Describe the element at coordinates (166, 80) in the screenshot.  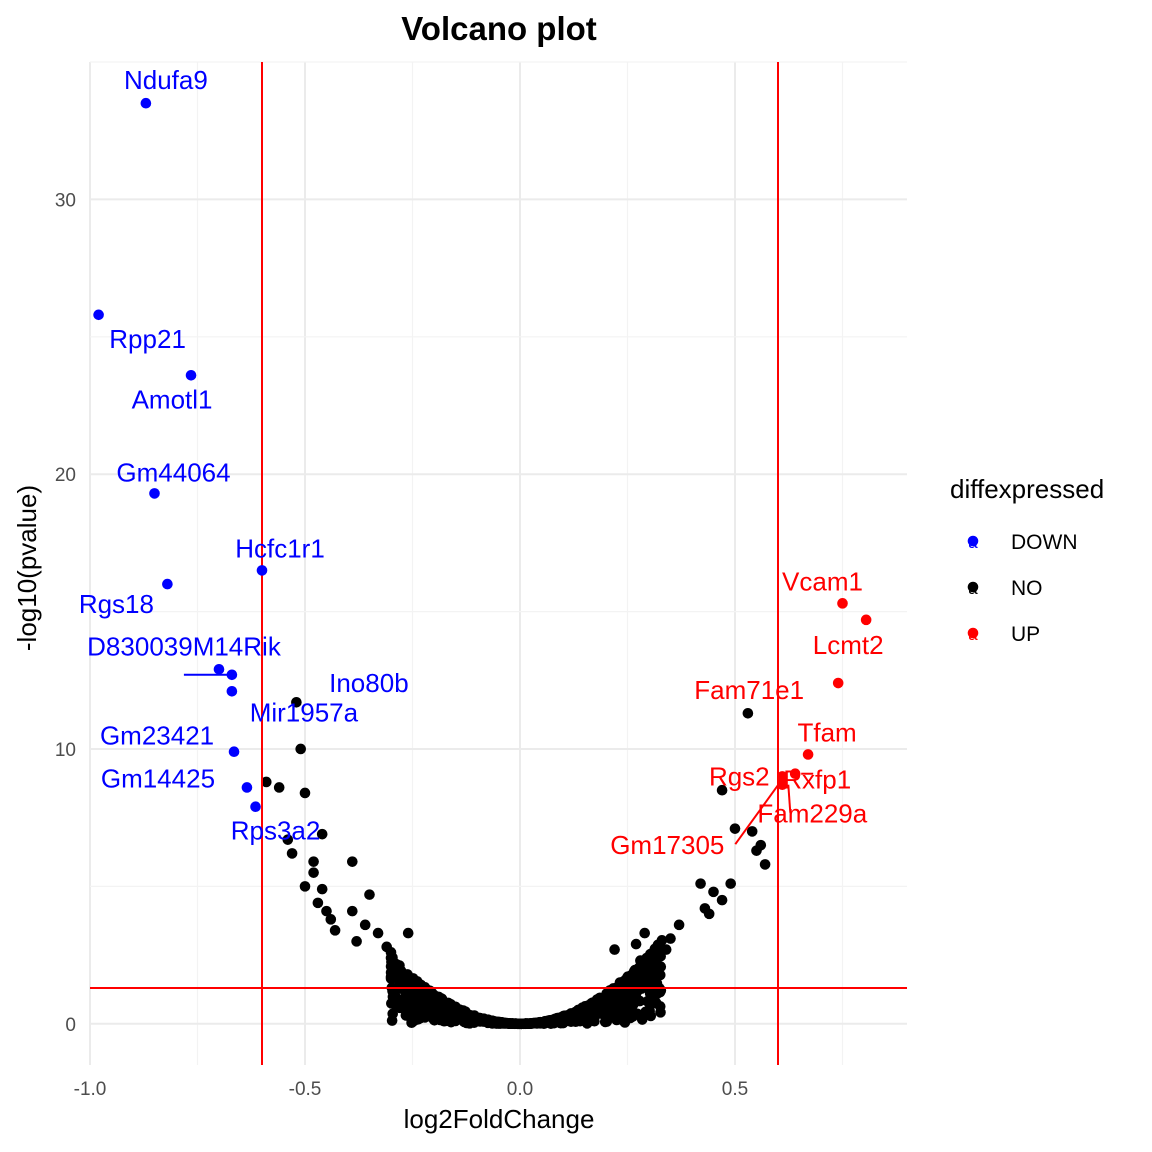
I see `gene-label: Ndufa9` at that location.